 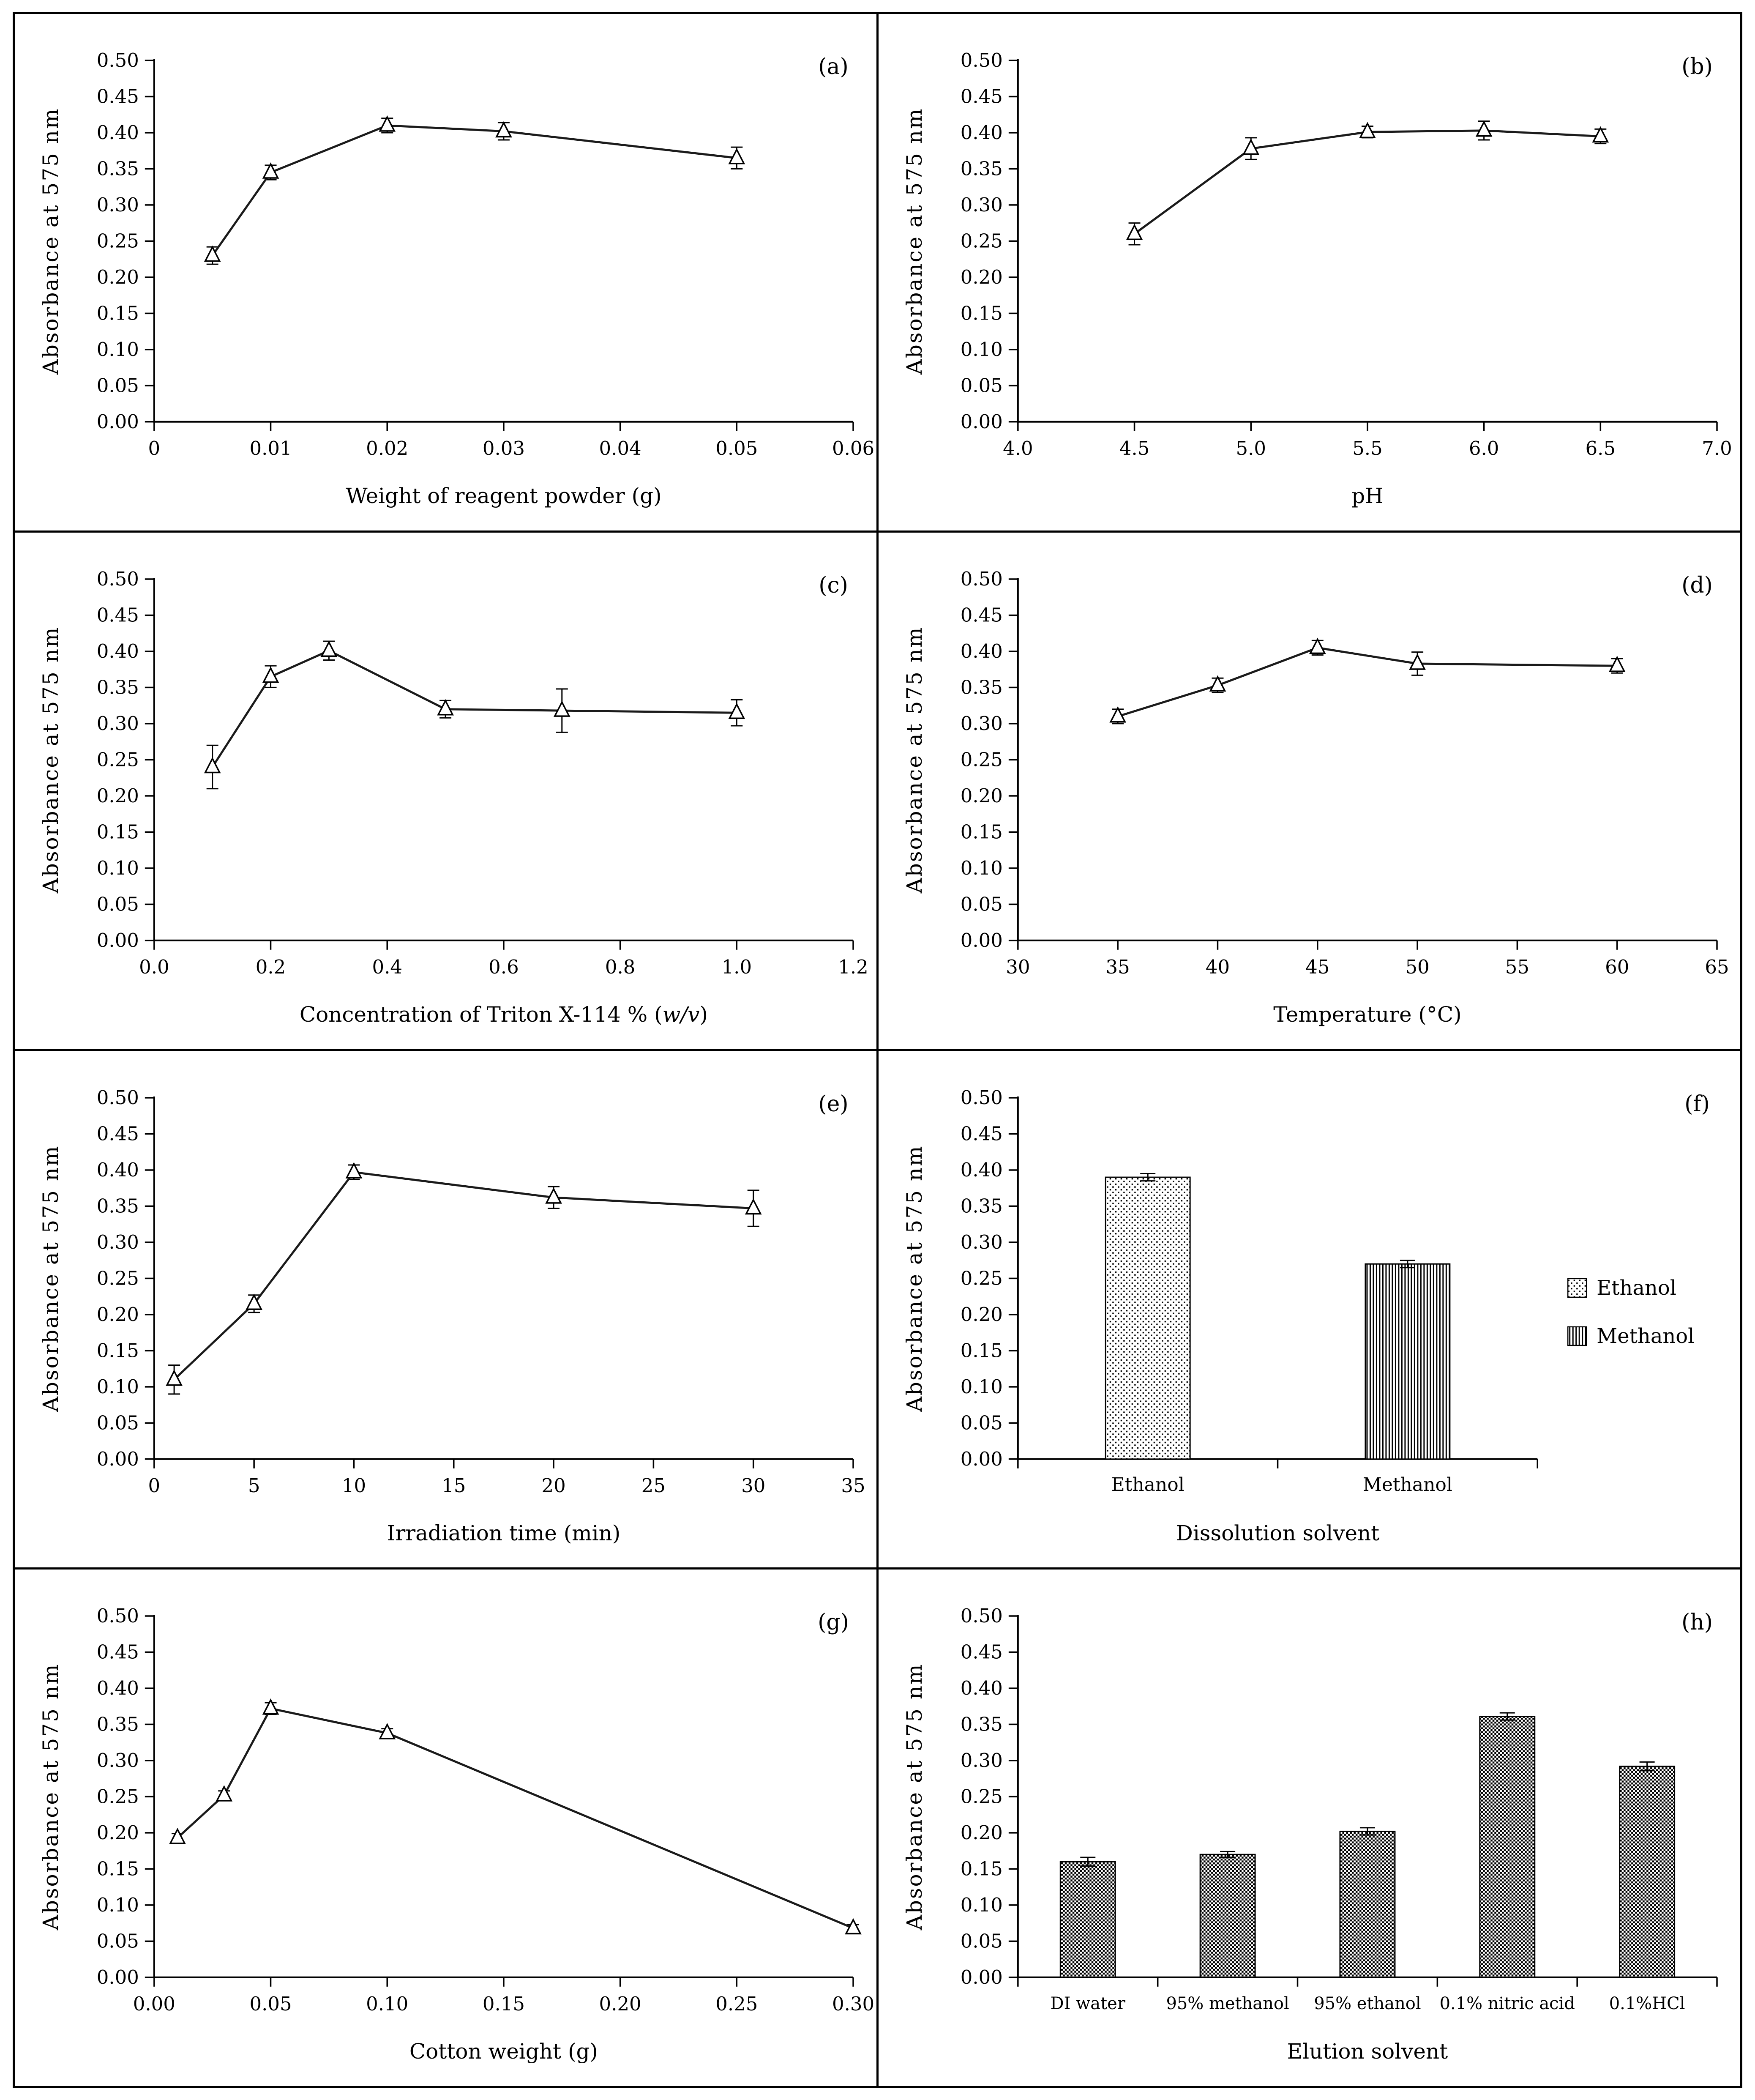 What do you see at coordinates (1647, 2003) in the screenshot?
I see `category-label: 0.1%HCl` at bounding box center [1647, 2003].